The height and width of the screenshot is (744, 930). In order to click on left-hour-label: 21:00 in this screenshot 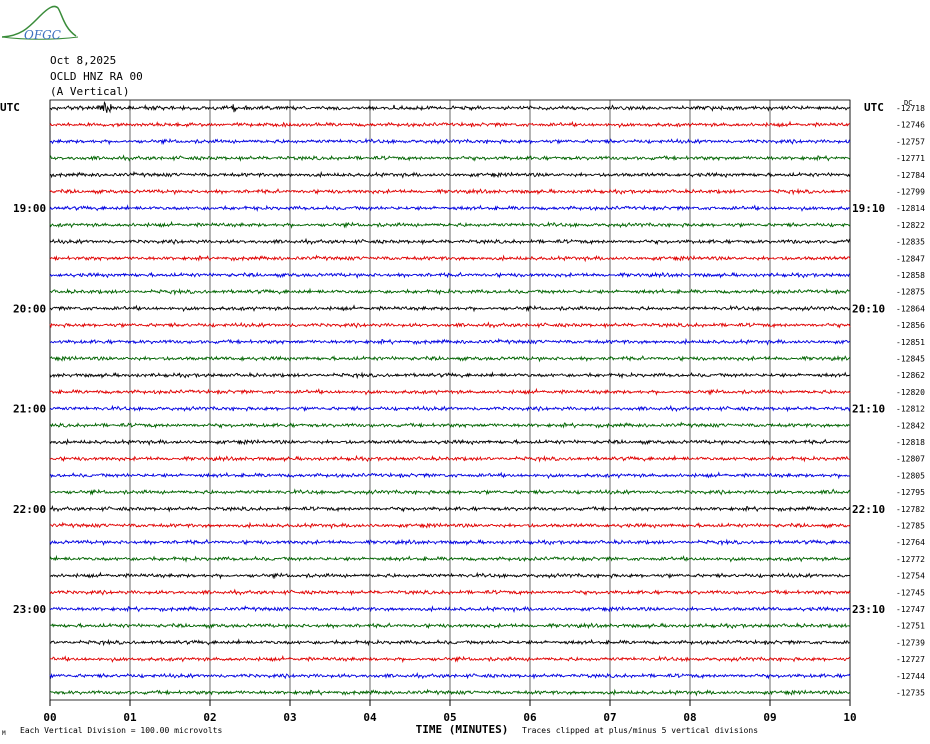, I will do `click(29, 409)`.